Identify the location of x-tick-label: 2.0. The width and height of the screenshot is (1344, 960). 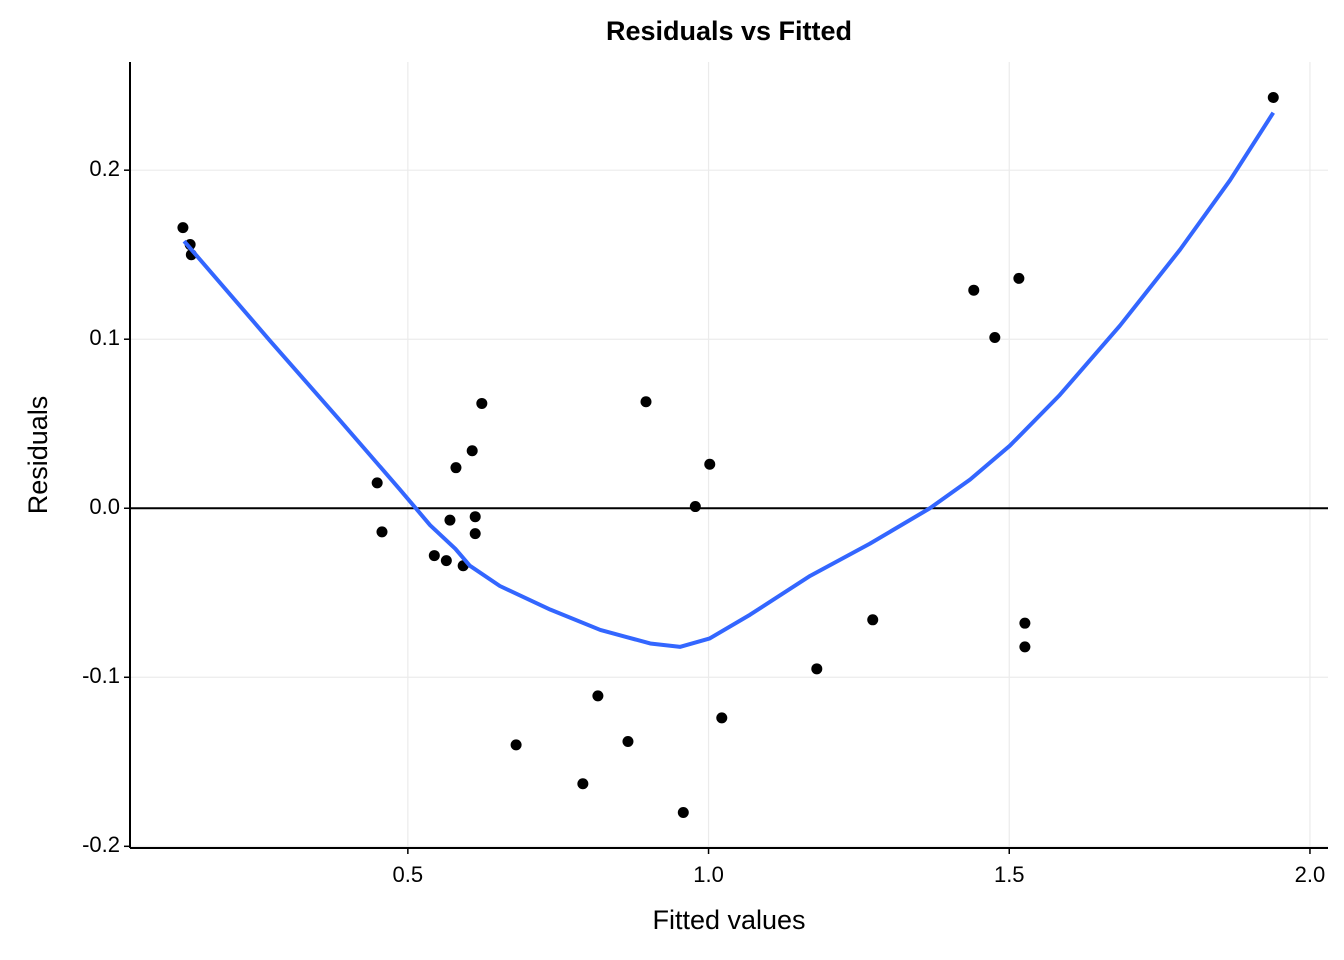
(1310, 874).